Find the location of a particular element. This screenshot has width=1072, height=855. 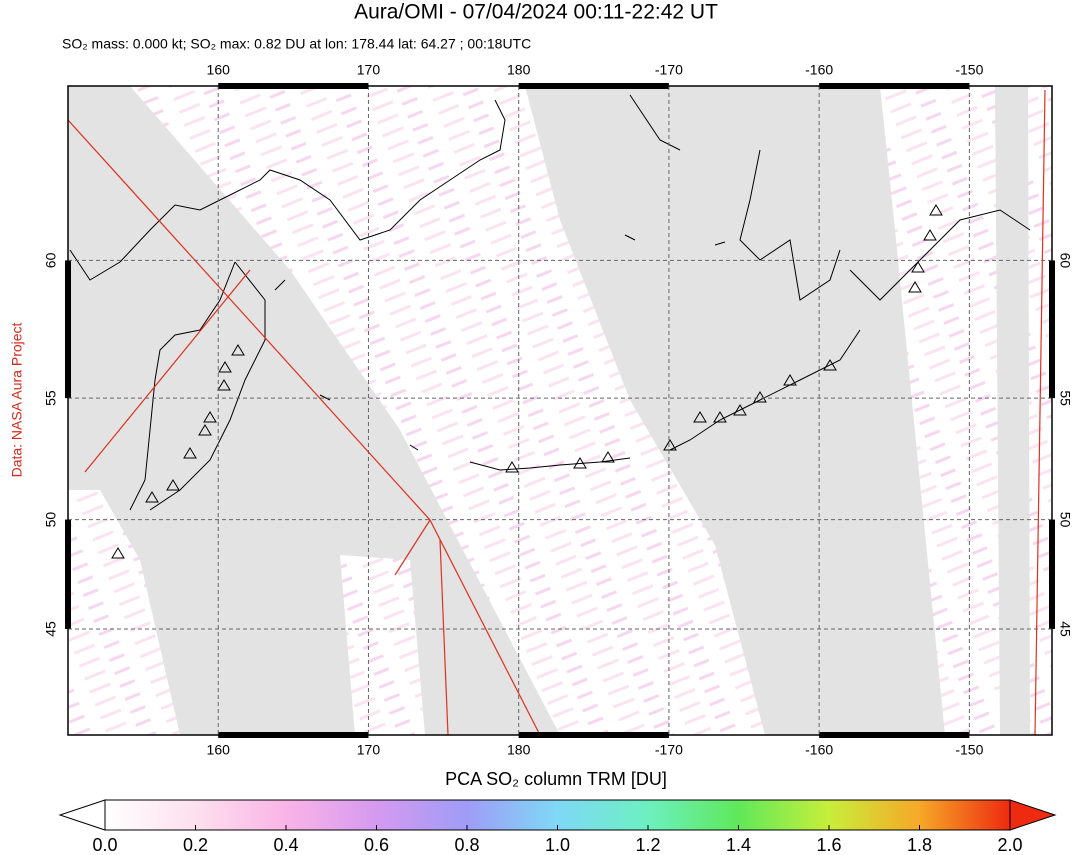

colorbar-tick-label: 1.0 is located at coordinates (557, 845).